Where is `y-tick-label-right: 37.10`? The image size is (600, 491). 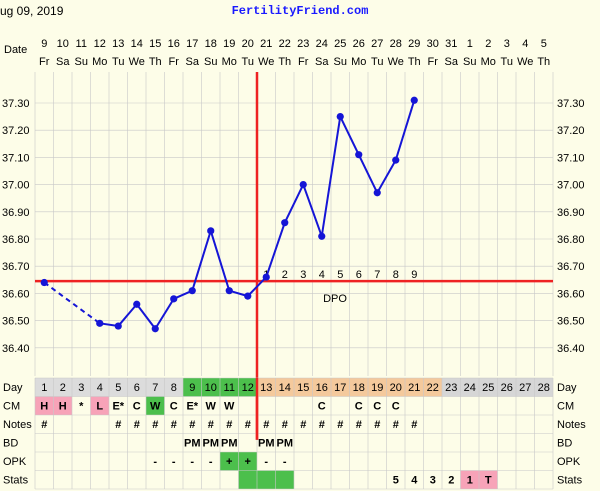 y-tick-label-right: 37.10 is located at coordinates (571, 158).